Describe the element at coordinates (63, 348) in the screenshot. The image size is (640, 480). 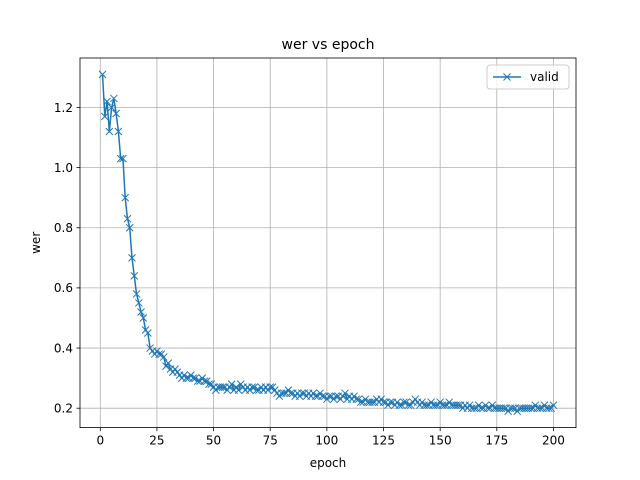
I see `y-tick-label: 0.4` at that location.